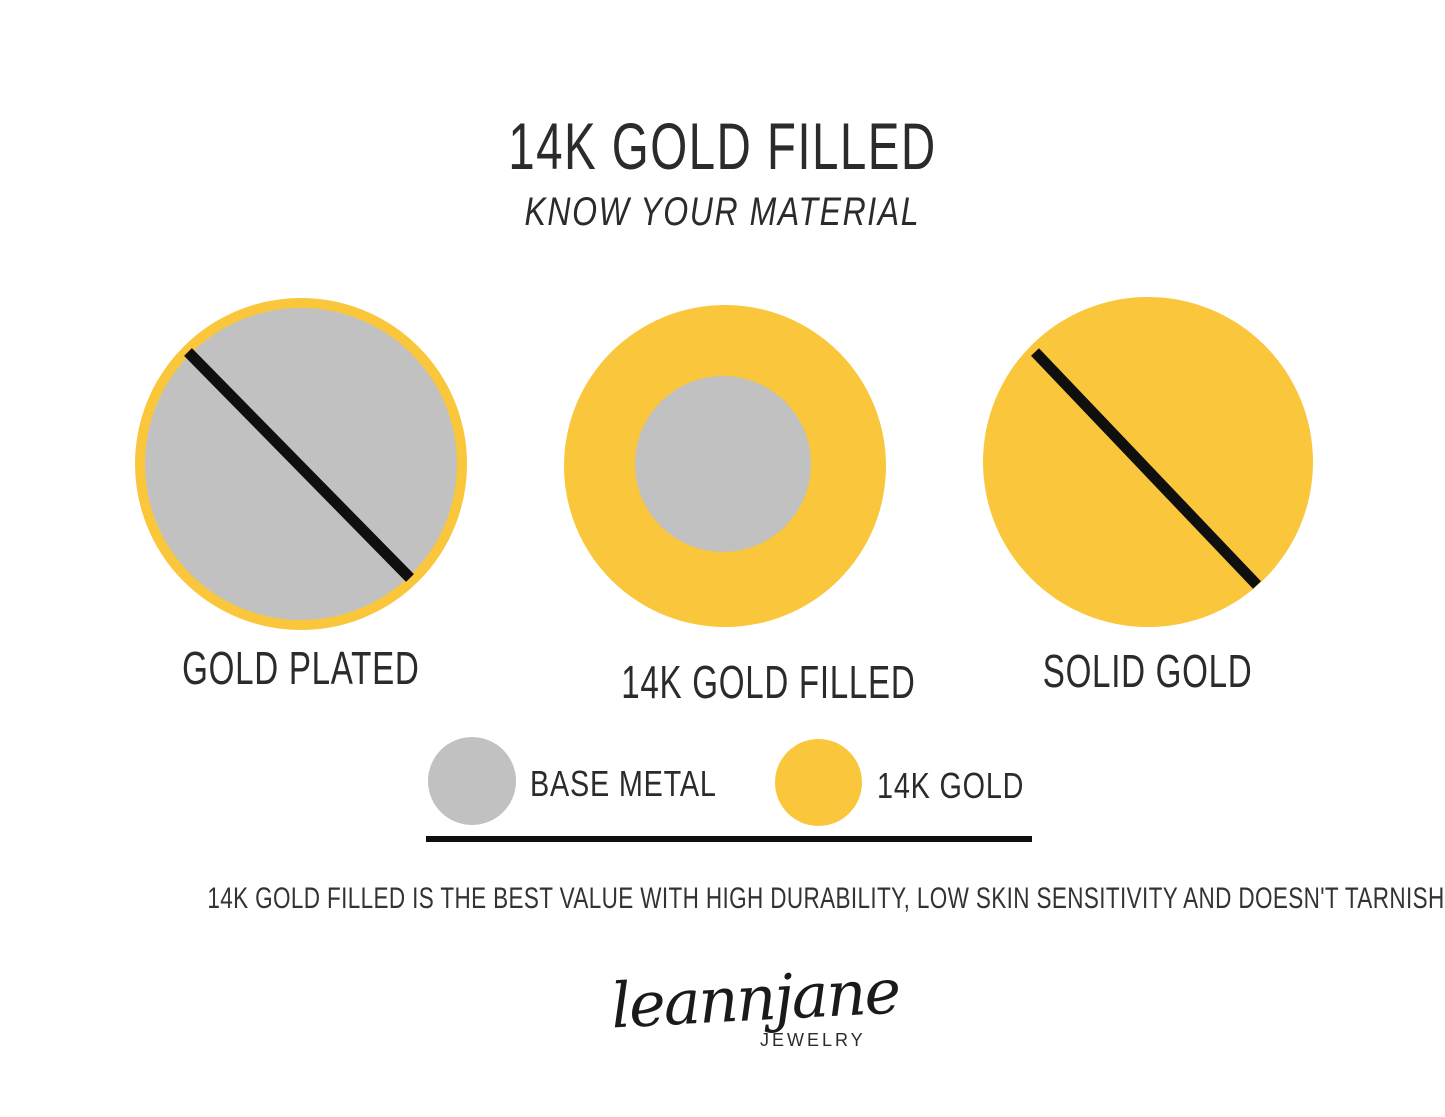 This screenshot has height=1117, width=1445. What do you see at coordinates (623, 783) in the screenshot?
I see `legend-label-text: BASE METAL` at bounding box center [623, 783].